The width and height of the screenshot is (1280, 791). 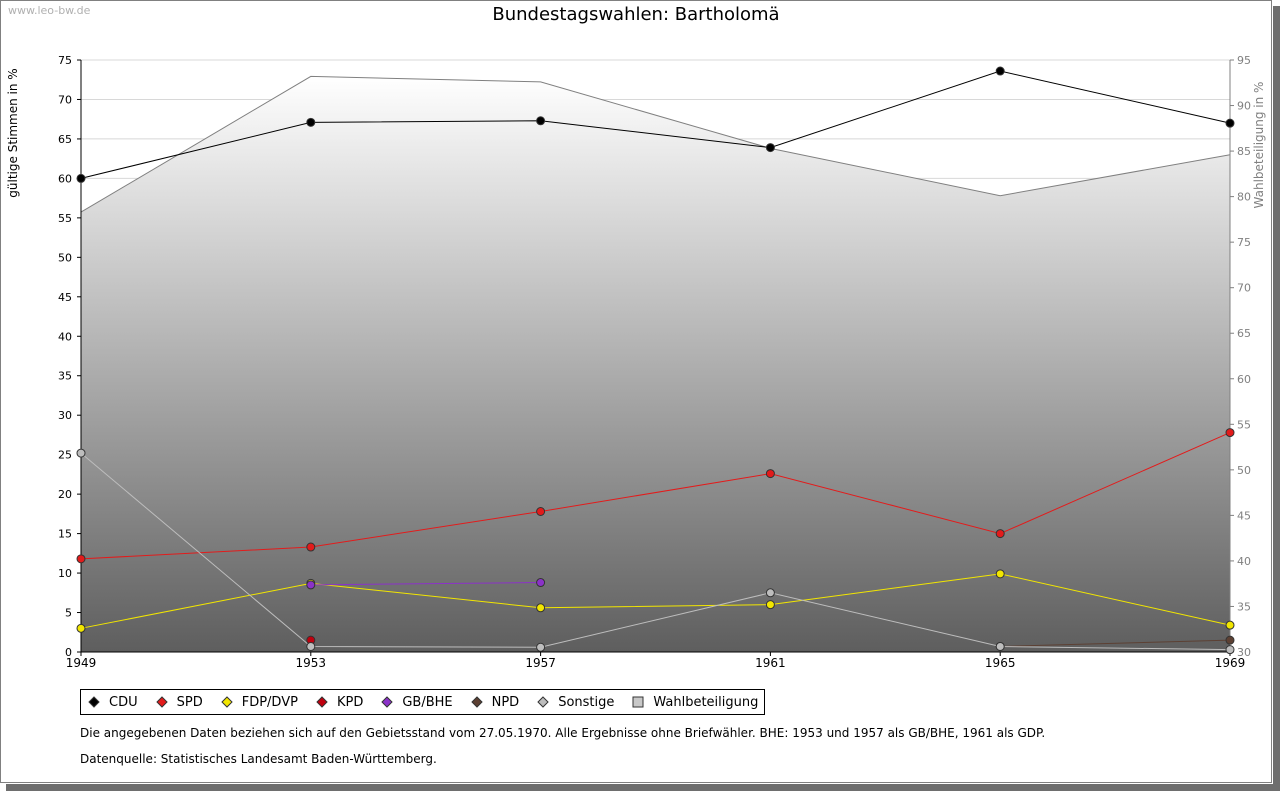 What do you see at coordinates (68, 652) in the screenshot?
I see `y-tick-label: 0` at bounding box center [68, 652].